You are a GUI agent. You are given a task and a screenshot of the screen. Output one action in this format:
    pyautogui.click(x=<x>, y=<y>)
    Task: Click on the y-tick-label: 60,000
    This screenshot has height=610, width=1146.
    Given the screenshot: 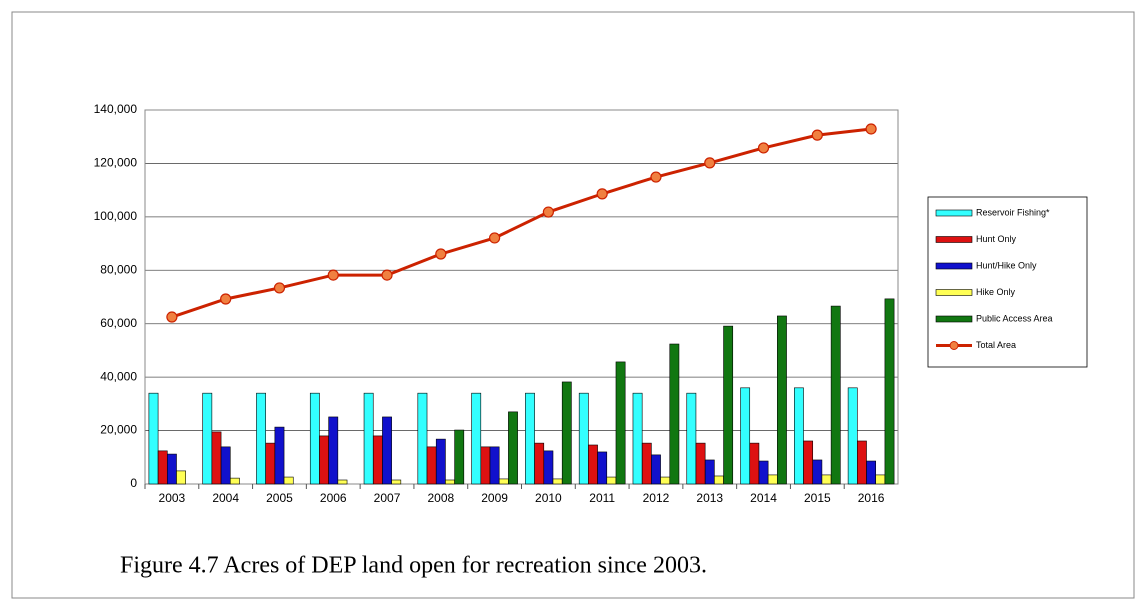 What is the action you would take?
    pyautogui.click(x=118, y=323)
    